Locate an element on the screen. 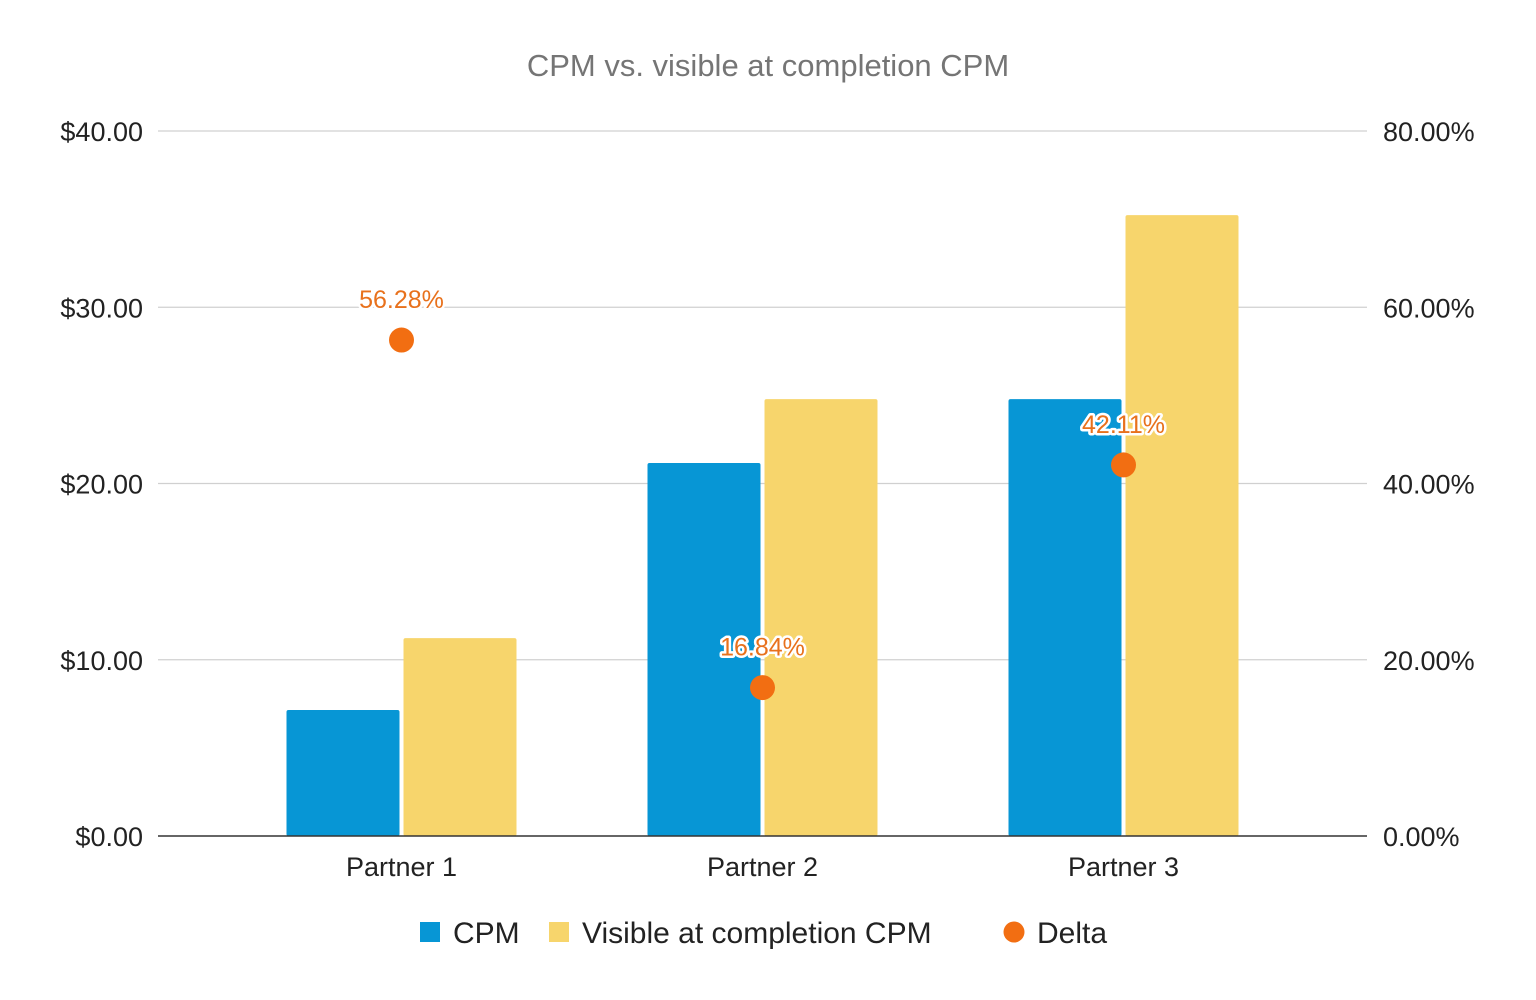  legend-label-delta: Delta is located at coordinates (1072, 933).